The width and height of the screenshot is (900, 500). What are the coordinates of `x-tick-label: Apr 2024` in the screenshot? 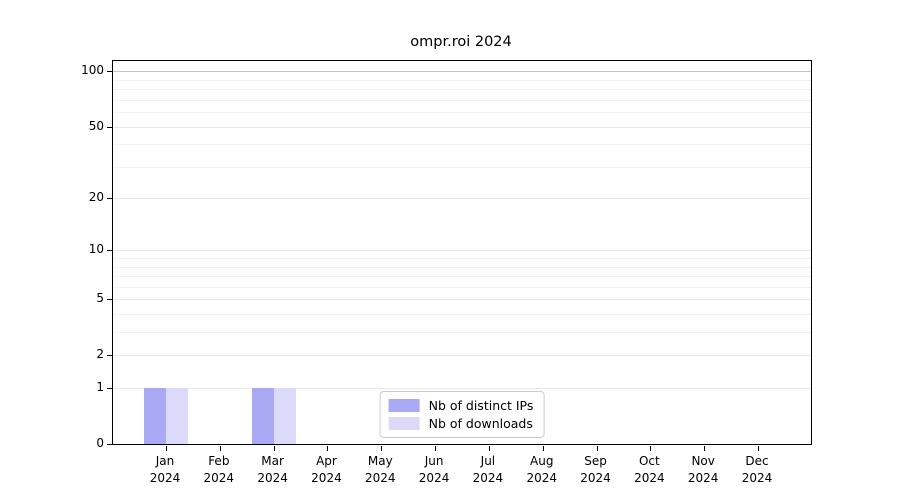 It's located at (326, 469).